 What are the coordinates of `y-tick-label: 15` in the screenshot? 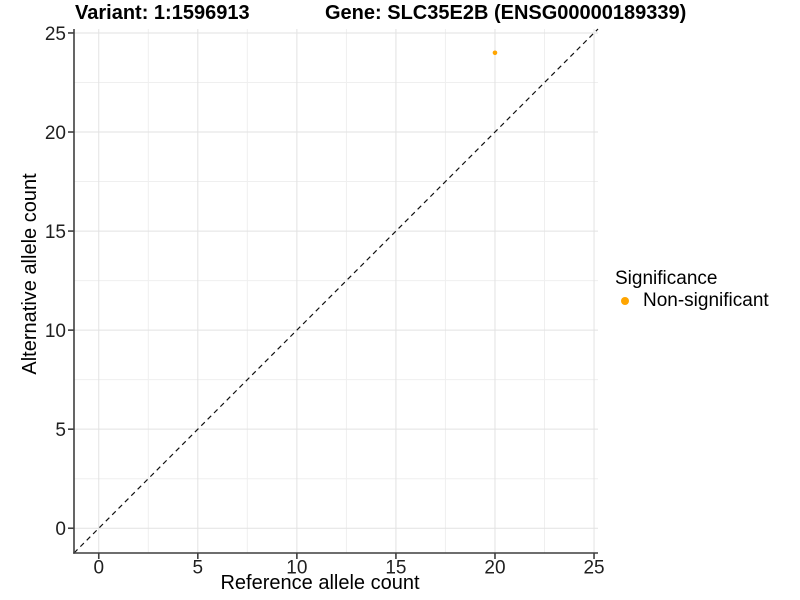 It's located at (55, 232).